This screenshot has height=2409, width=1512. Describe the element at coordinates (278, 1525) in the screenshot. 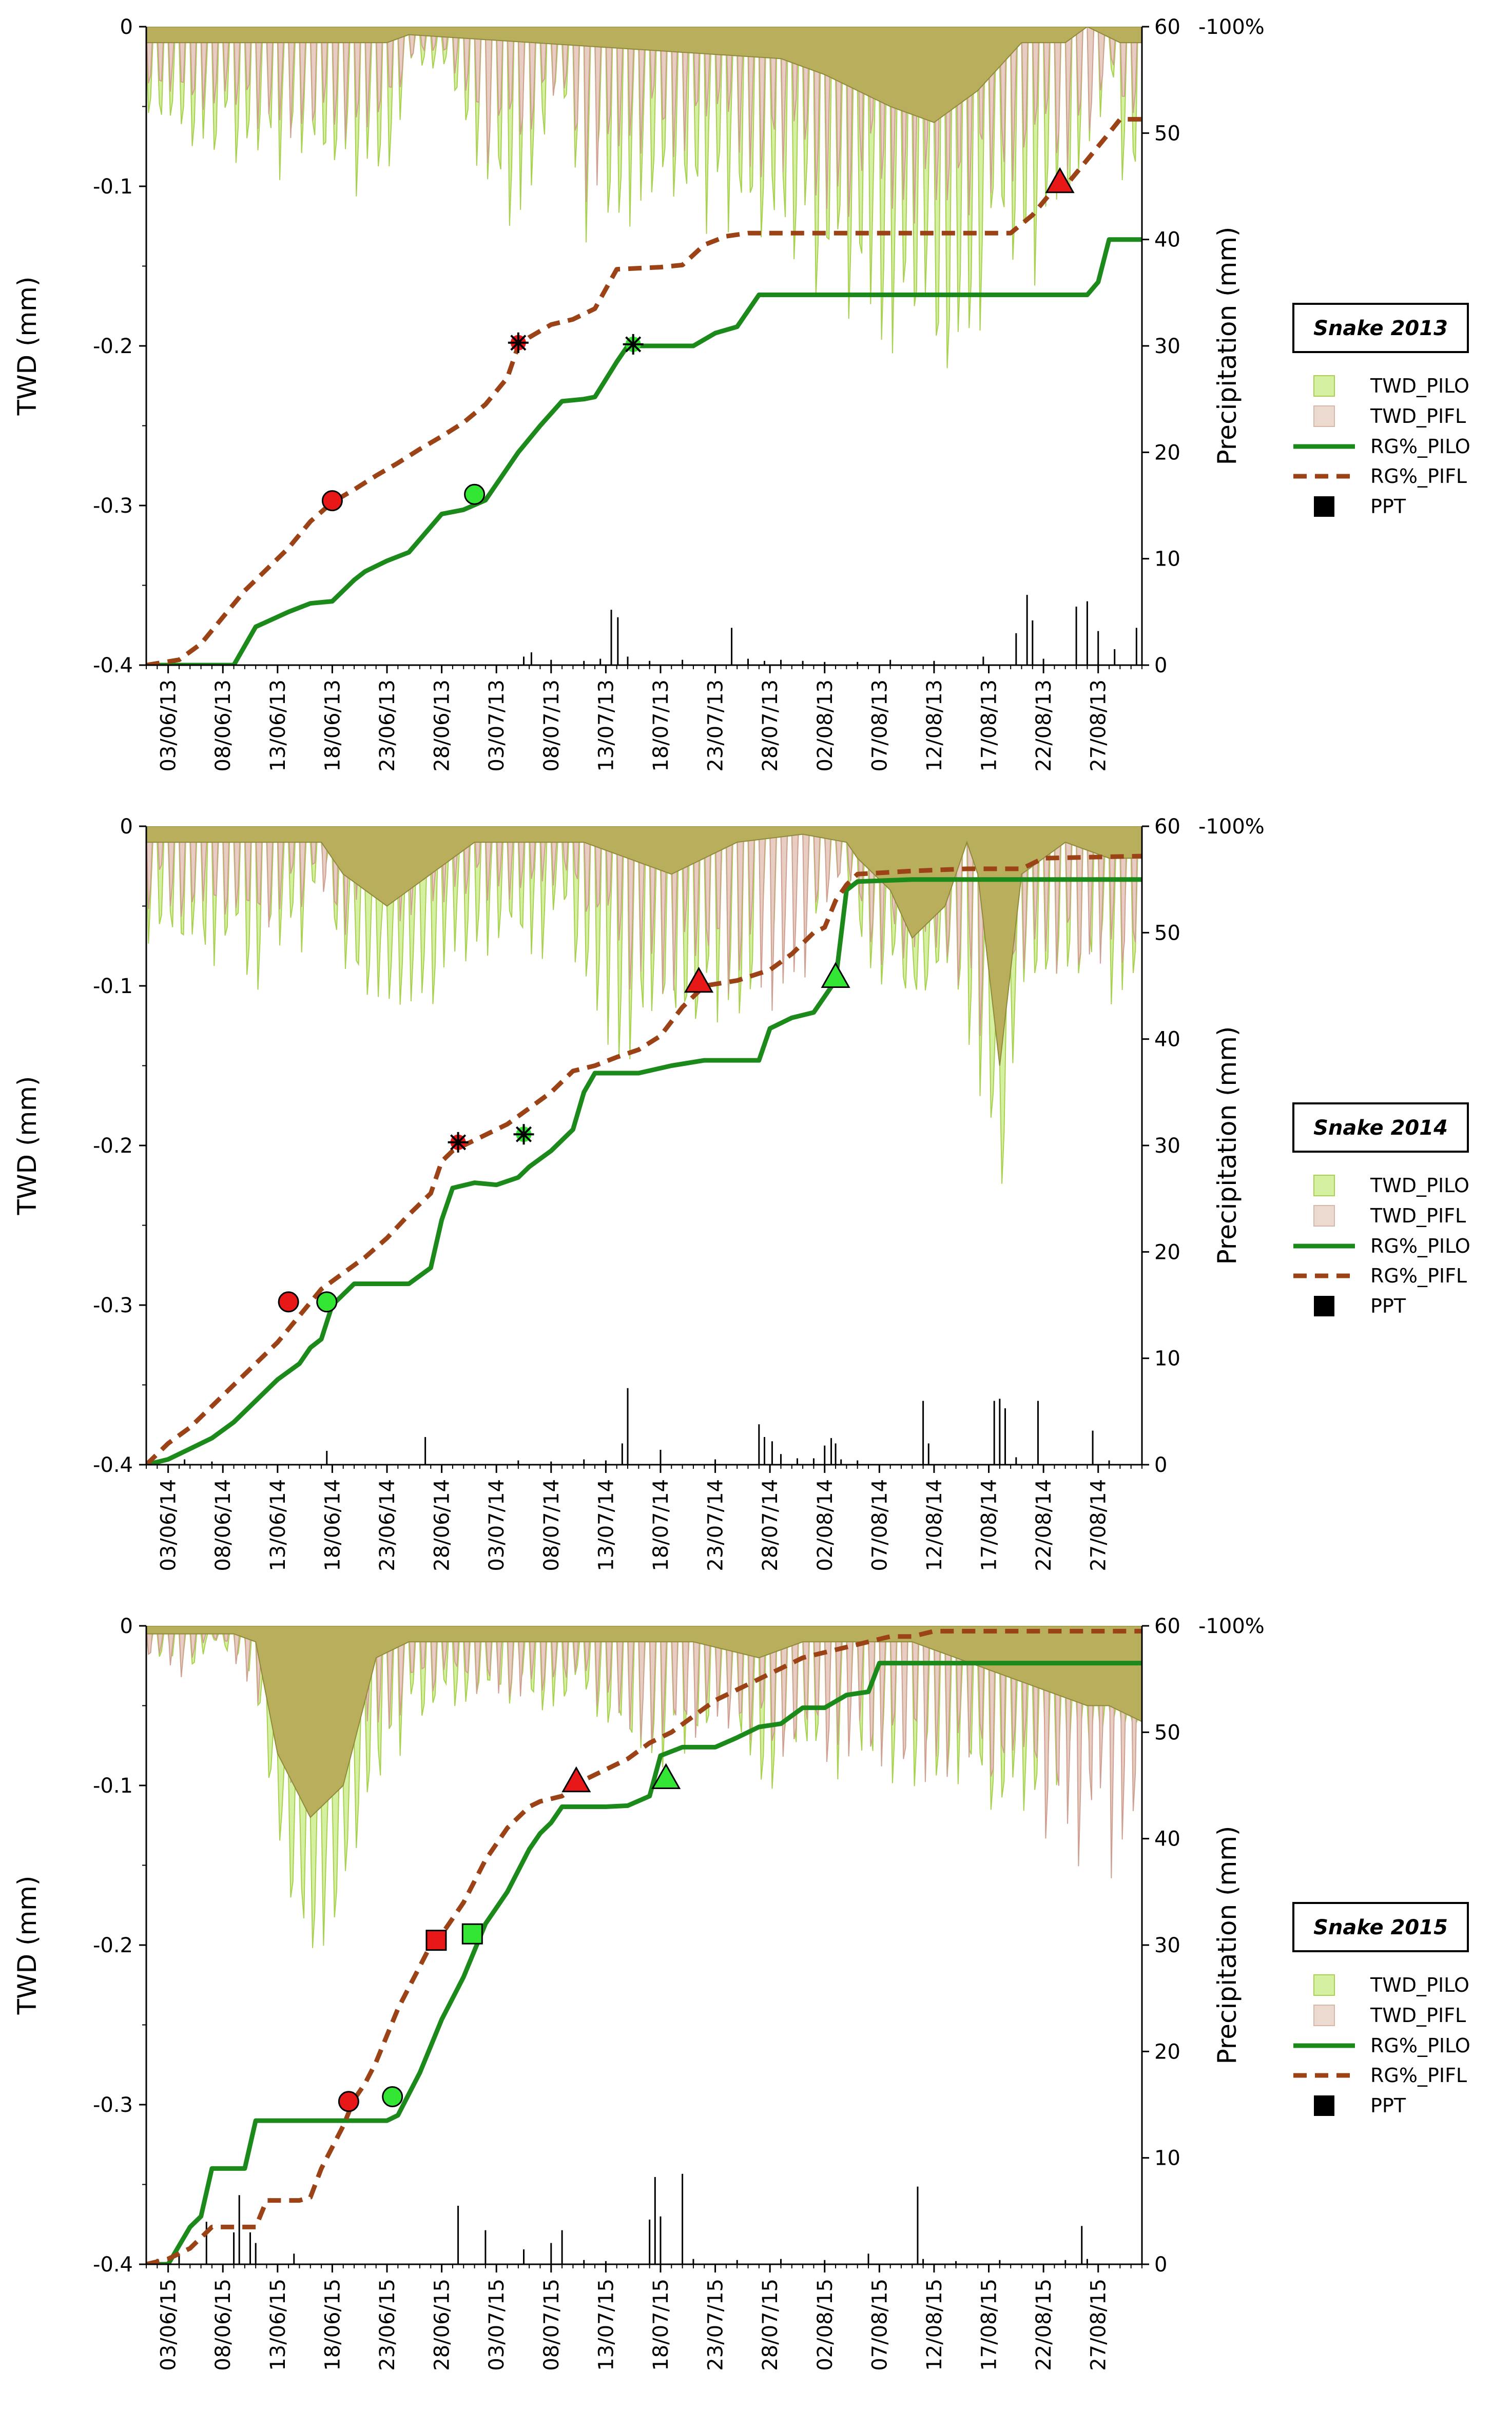

I see `x-tick-label: 13/06/14` at that location.